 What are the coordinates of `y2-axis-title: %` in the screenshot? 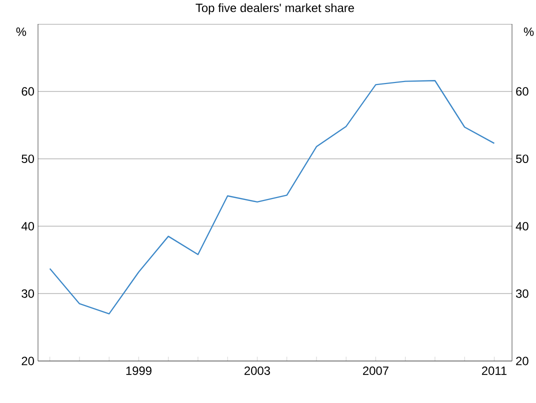 It's located at (529, 32).